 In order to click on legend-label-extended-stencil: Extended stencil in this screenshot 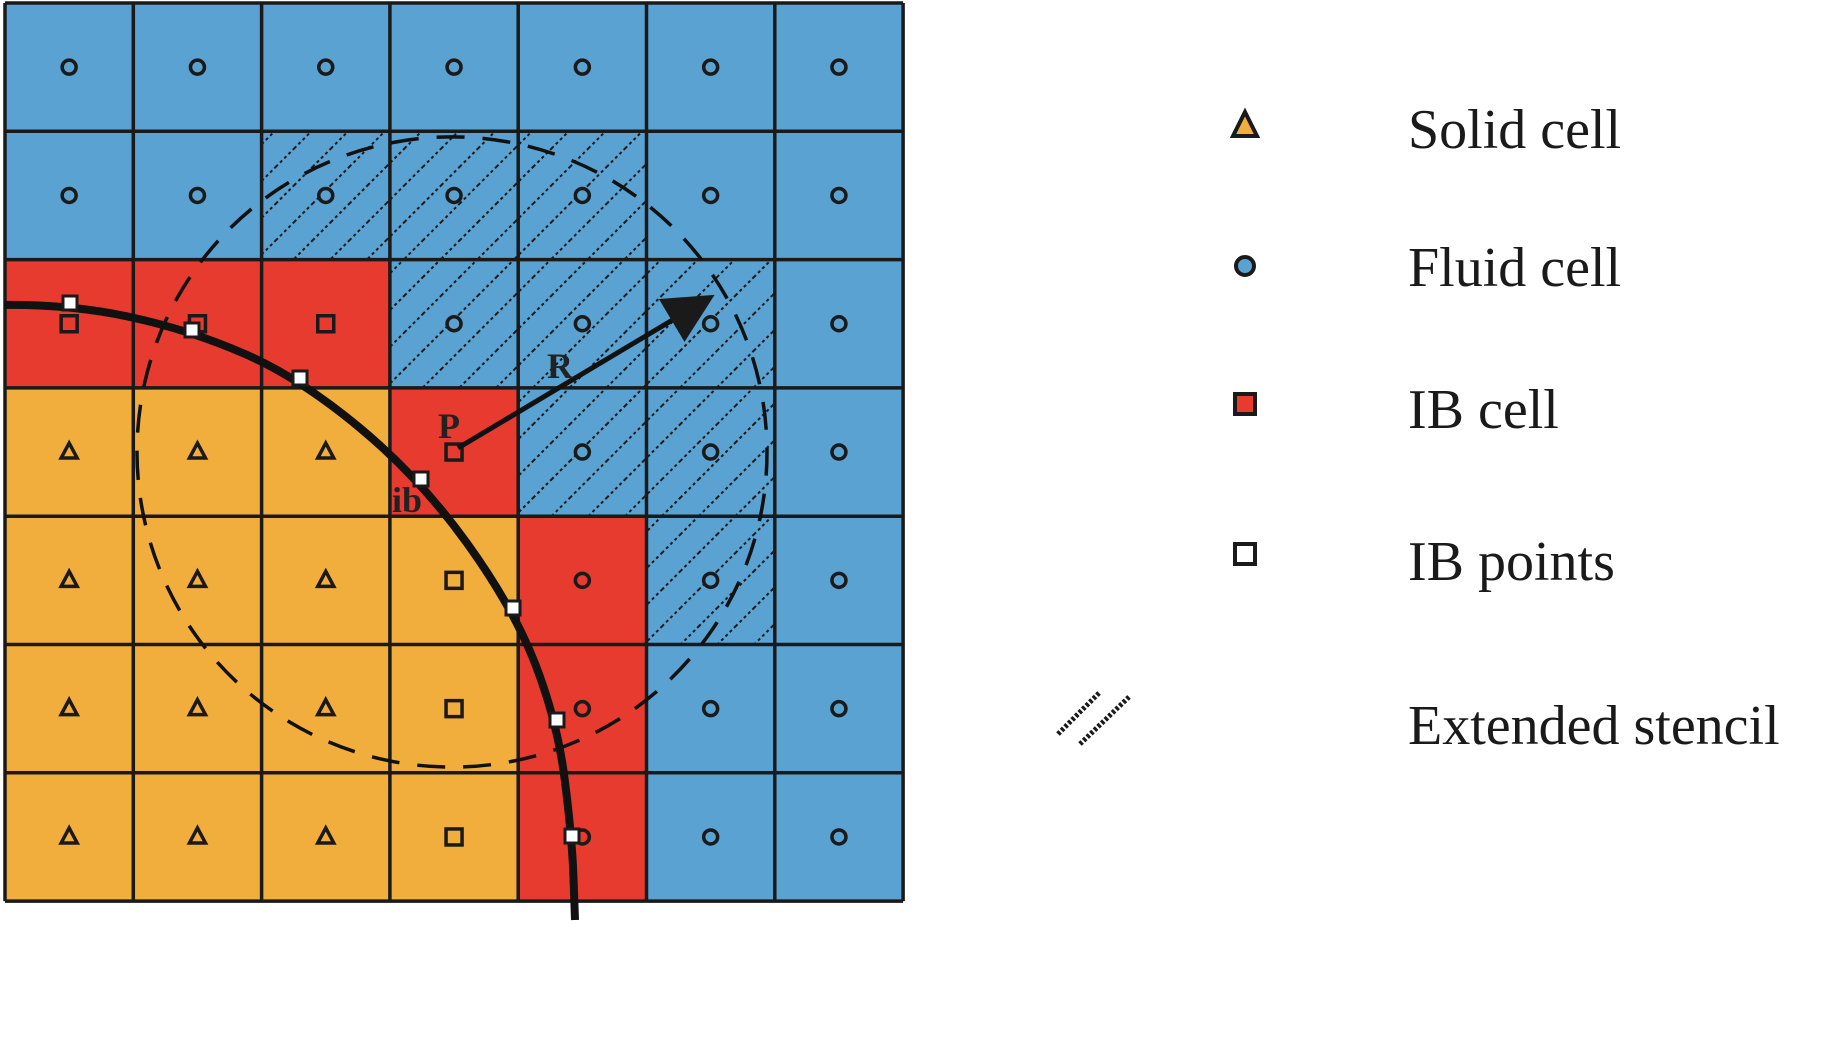, I will do `click(1594, 726)`.